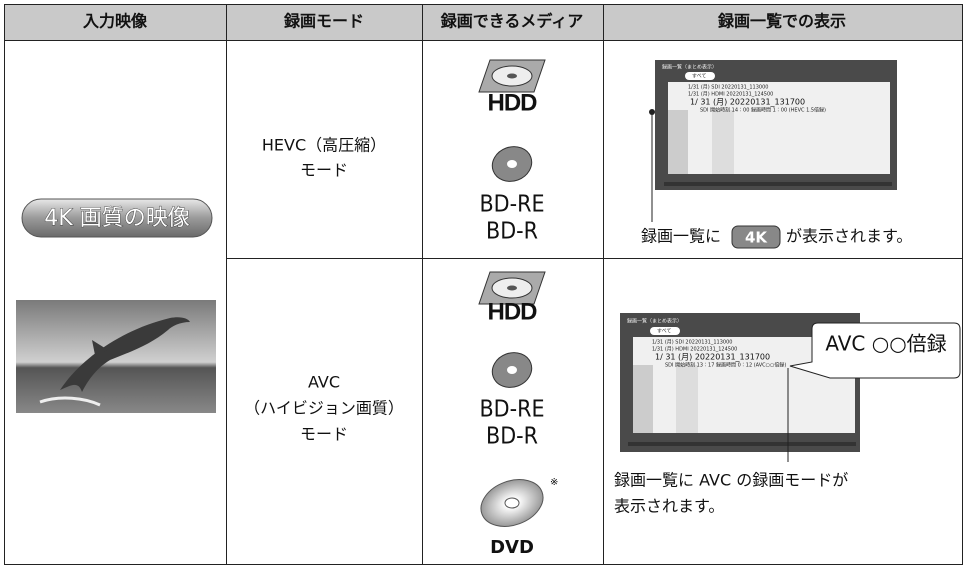  Describe the element at coordinates (849, 236) in the screenshot. I see `caption: が表示されます。` at that location.